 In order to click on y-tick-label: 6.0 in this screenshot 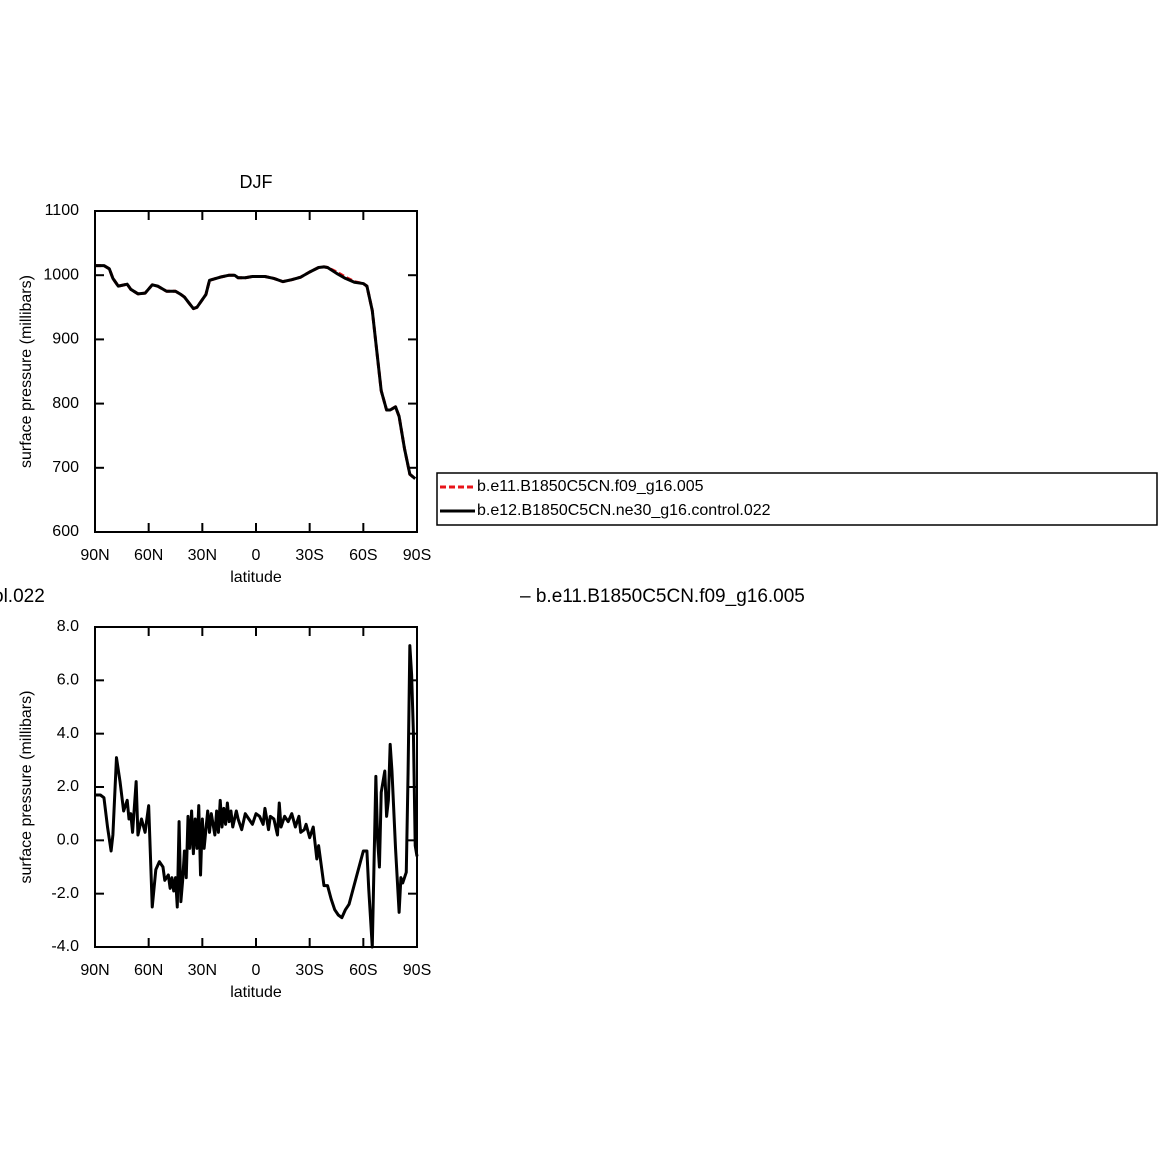, I will do `click(68, 680)`.